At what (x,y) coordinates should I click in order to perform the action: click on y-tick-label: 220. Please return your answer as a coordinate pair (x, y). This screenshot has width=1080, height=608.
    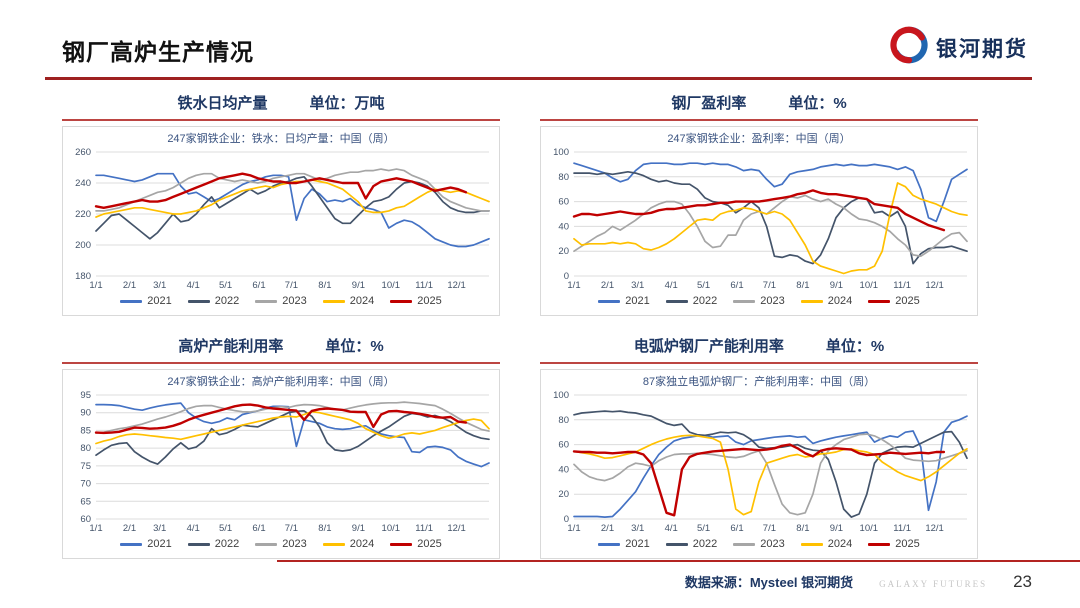
    Looking at the image, I should click on (83, 214).